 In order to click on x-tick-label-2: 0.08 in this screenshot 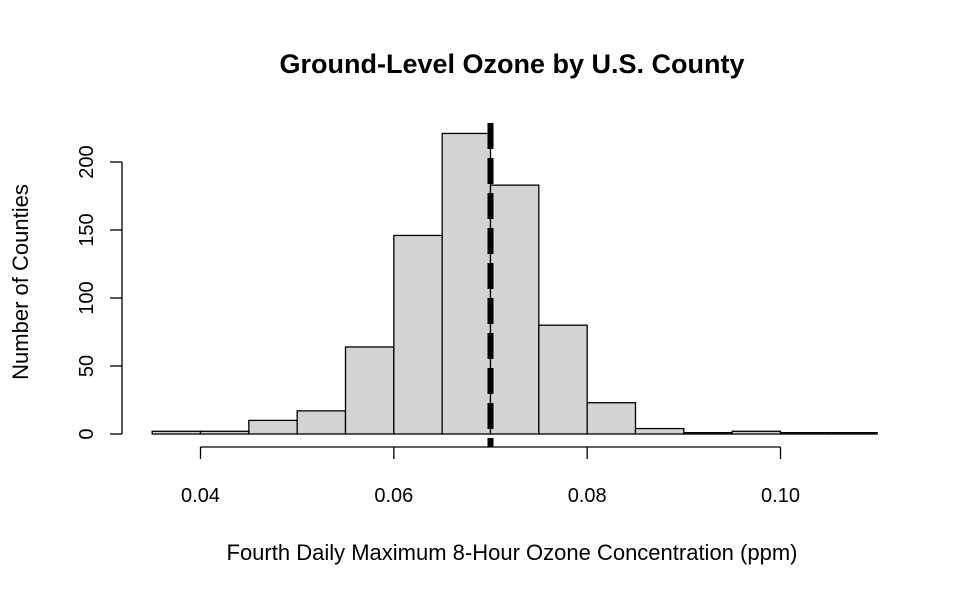, I will do `click(587, 496)`.